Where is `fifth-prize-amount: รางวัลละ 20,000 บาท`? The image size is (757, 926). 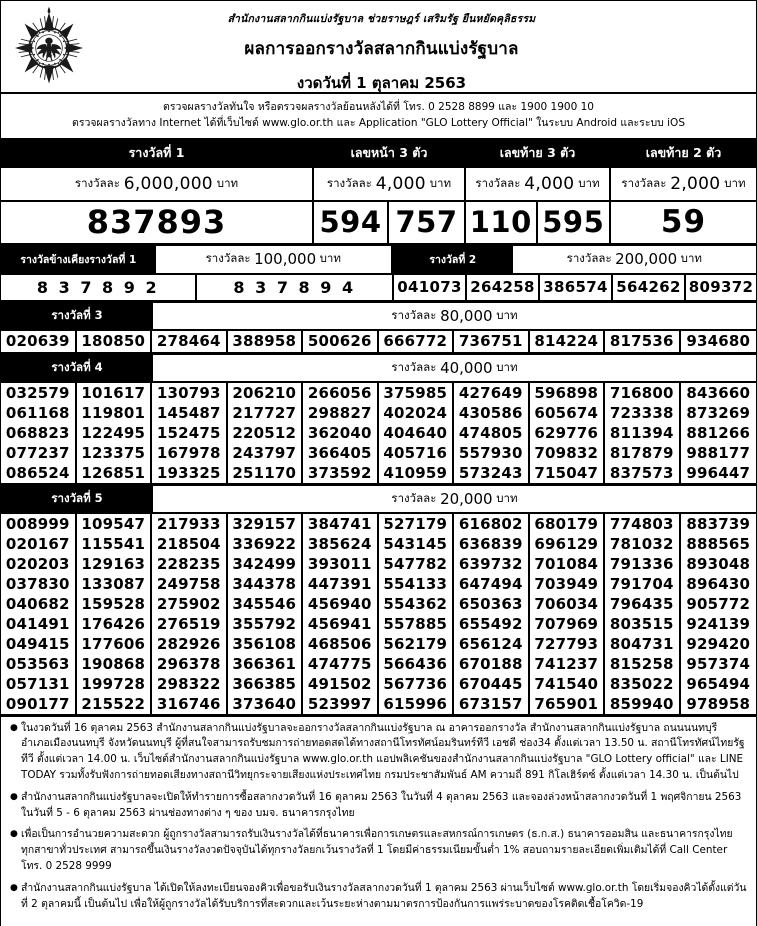
fifth-prize-amount: รางวัลละ 20,000 บาท is located at coordinates (454, 498).